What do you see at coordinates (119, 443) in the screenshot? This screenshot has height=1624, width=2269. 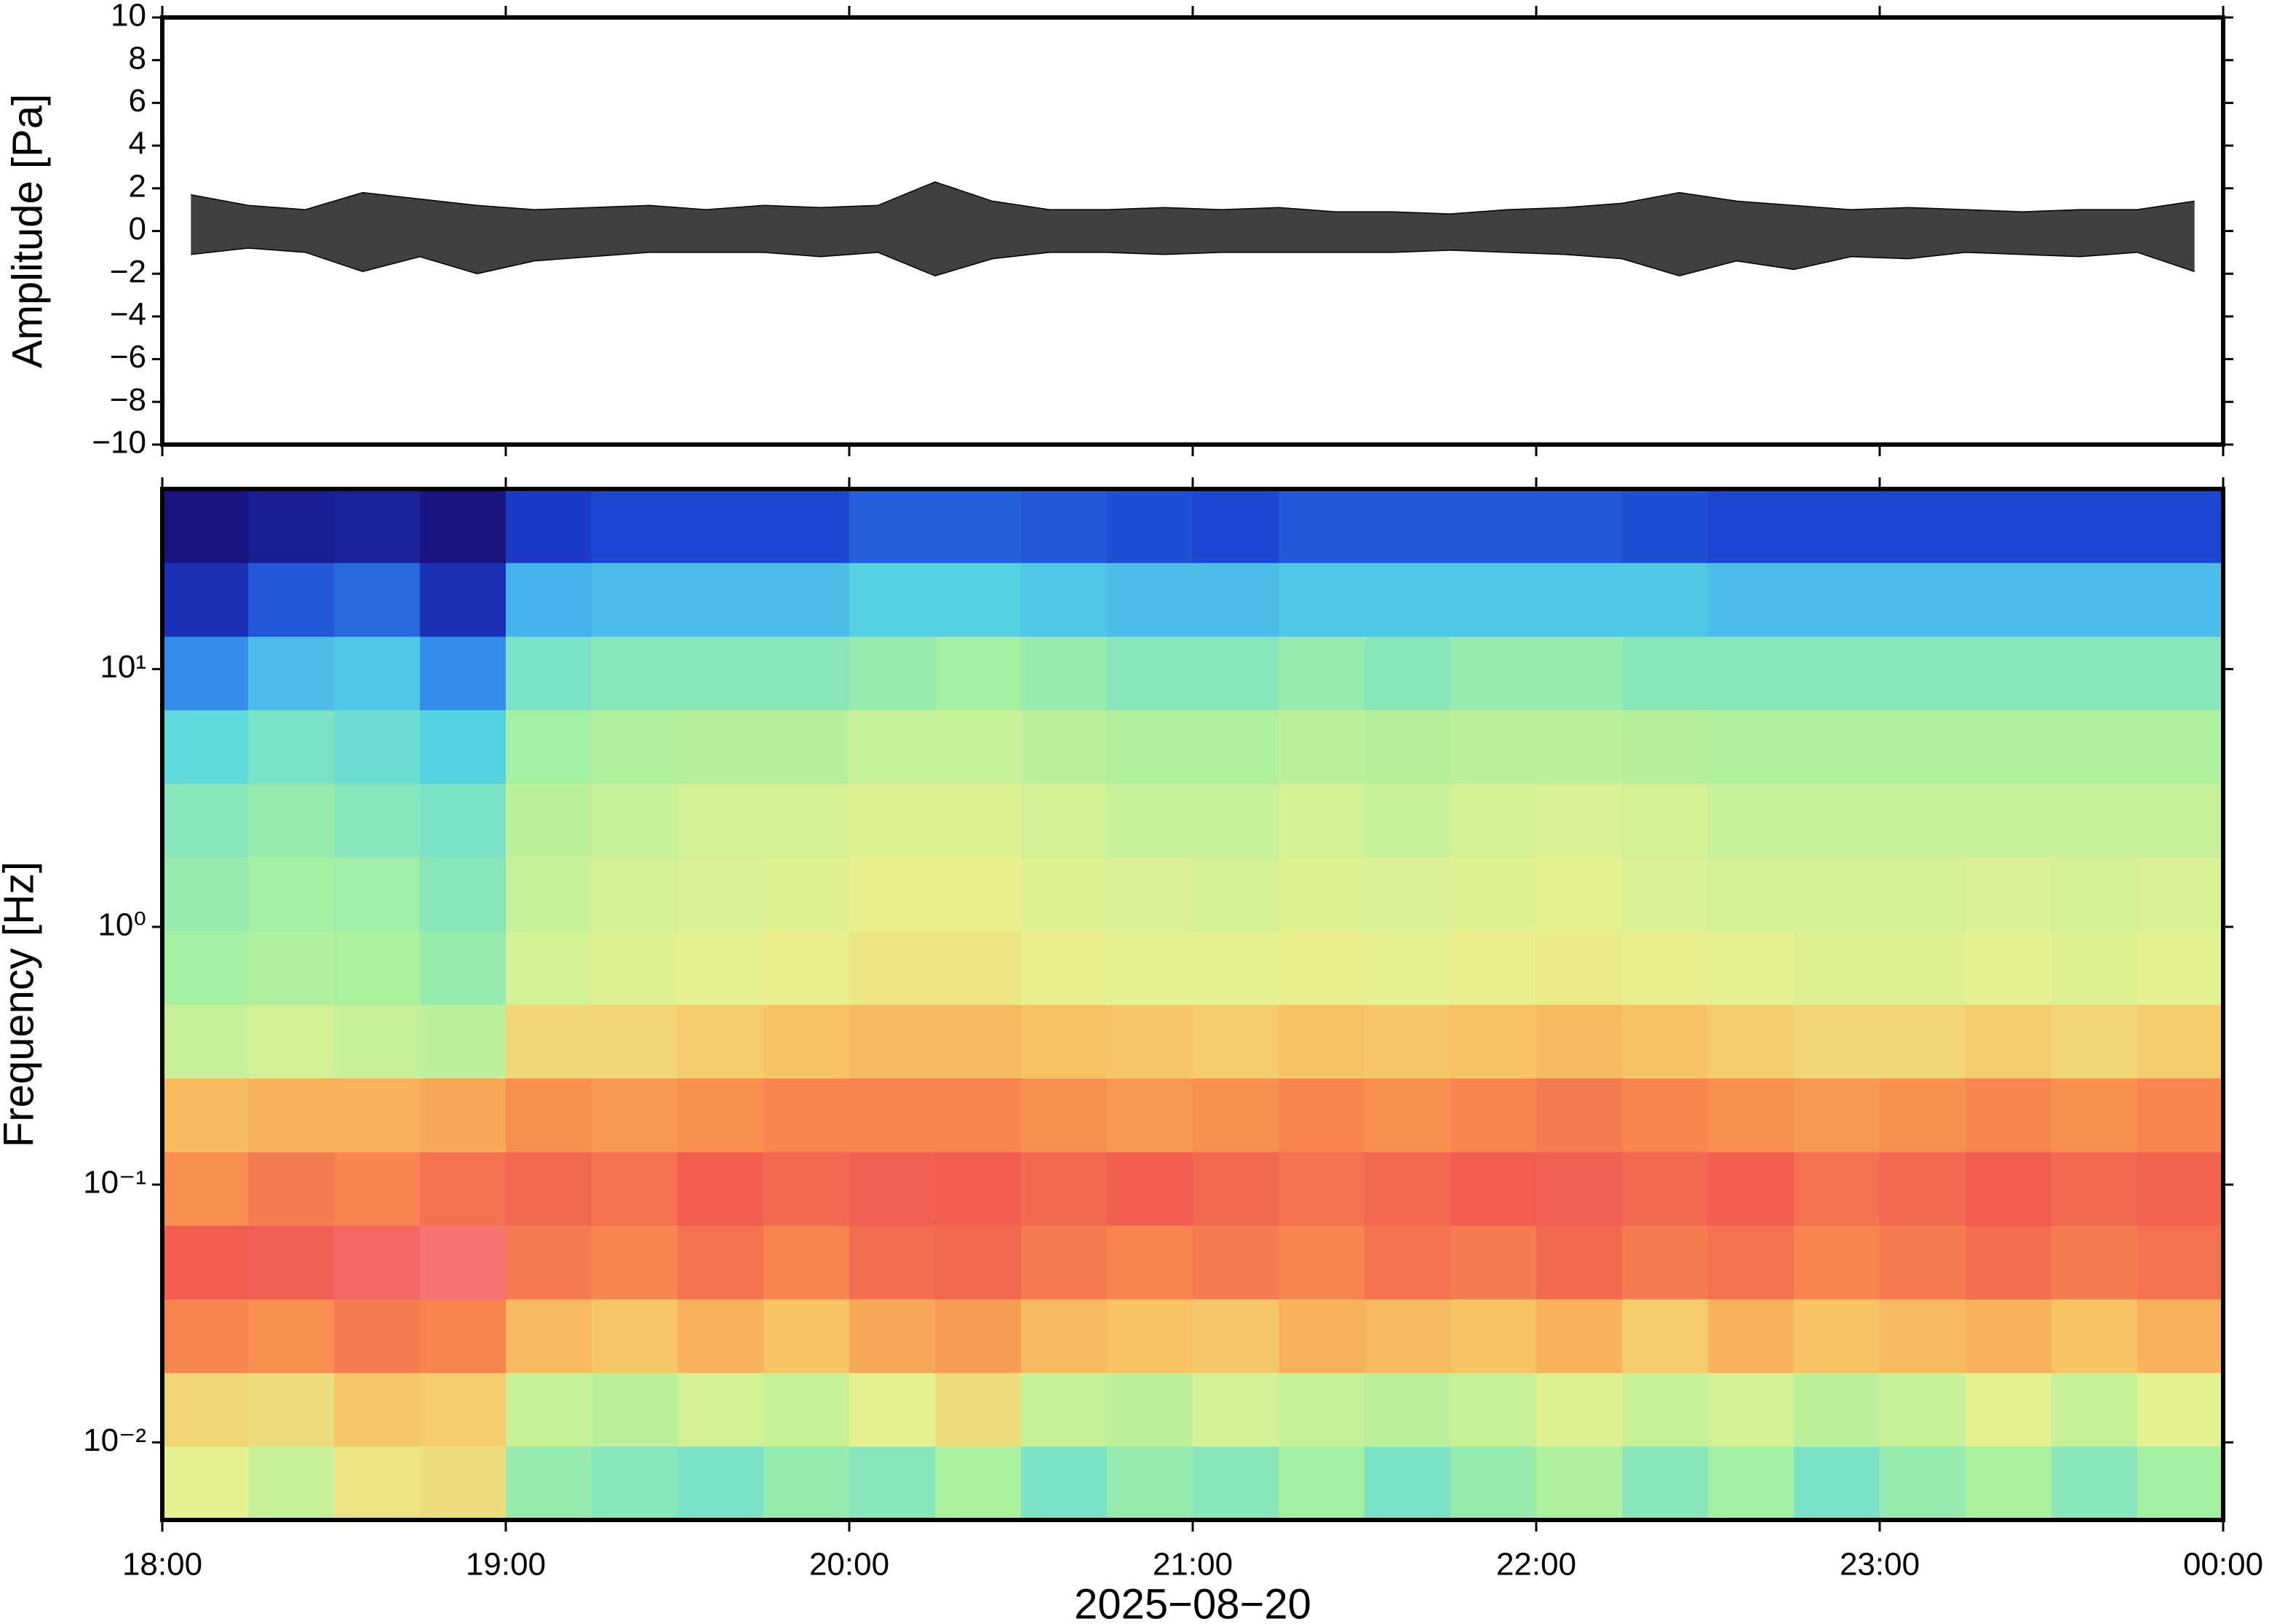 I see `y-tick-label: −10` at bounding box center [119, 443].